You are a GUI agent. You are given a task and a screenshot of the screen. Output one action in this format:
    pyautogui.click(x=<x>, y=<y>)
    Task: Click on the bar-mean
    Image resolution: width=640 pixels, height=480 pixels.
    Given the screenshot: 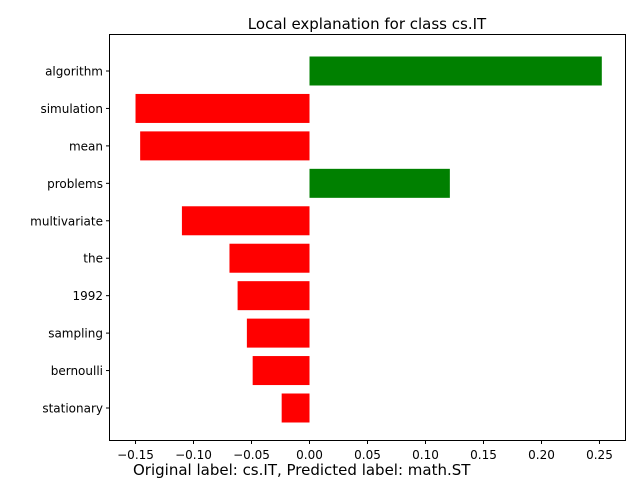 What is the action you would take?
    pyautogui.click(x=225, y=146)
    